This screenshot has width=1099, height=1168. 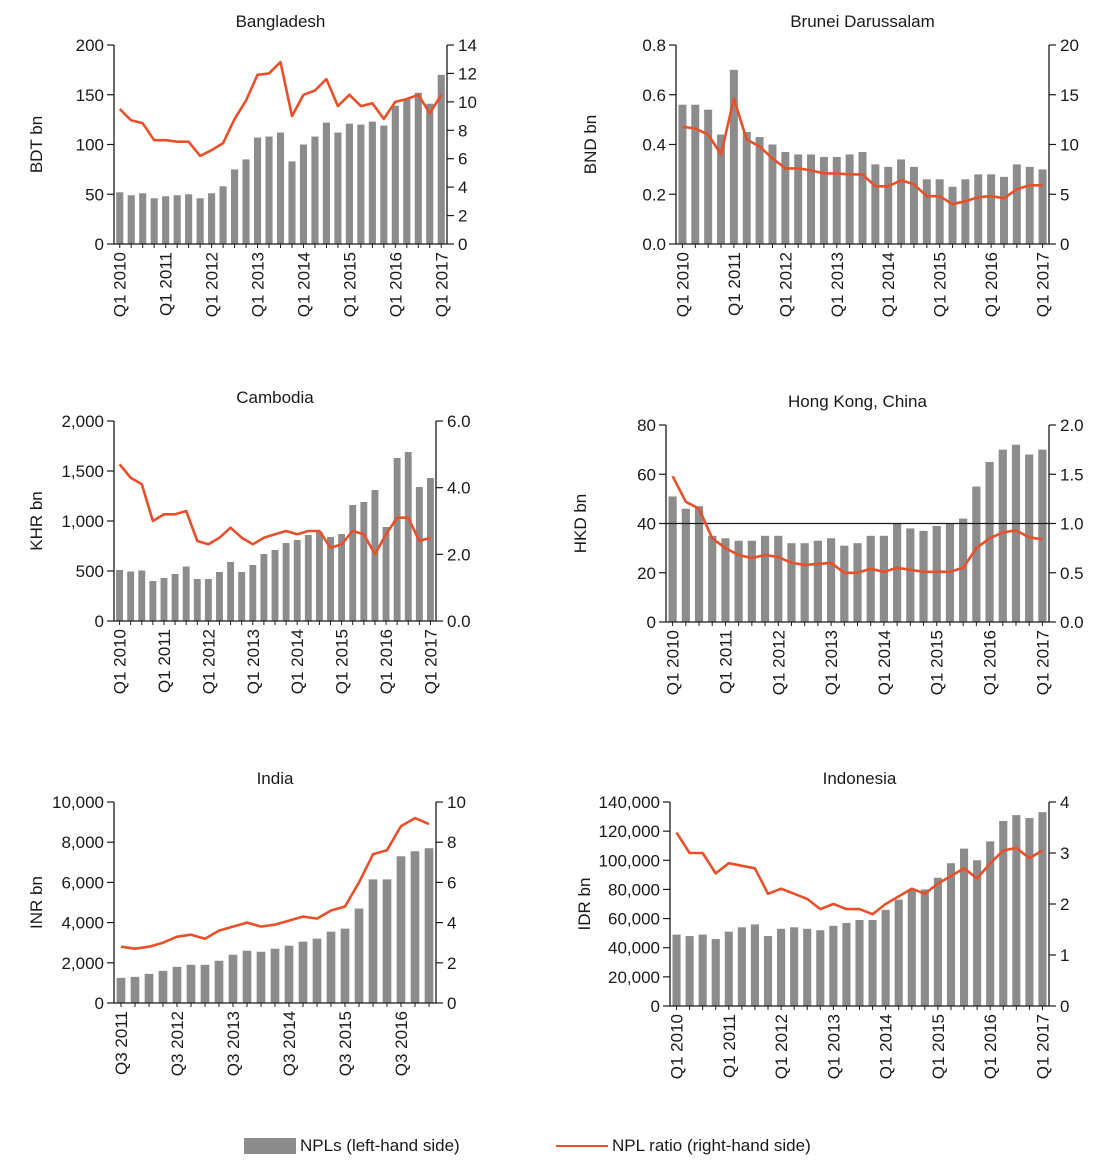 I want to click on y-tick-label-left: 0, so click(x=99, y=1003).